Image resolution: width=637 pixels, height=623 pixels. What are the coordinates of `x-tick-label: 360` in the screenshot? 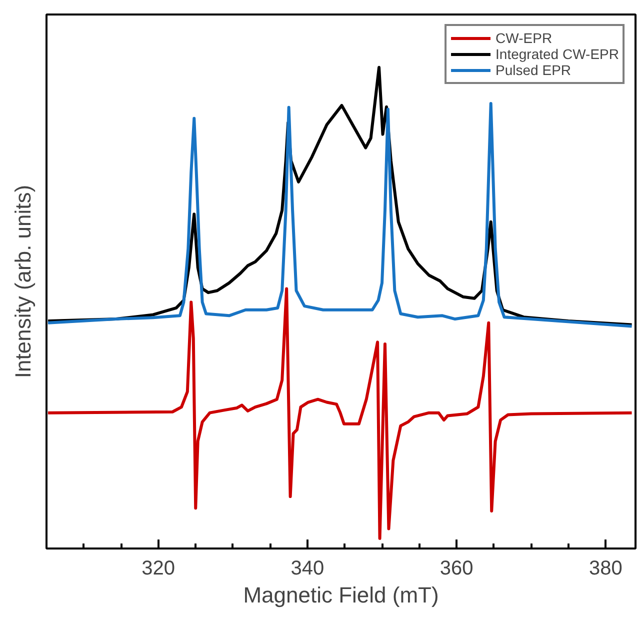 It's located at (457, 569).